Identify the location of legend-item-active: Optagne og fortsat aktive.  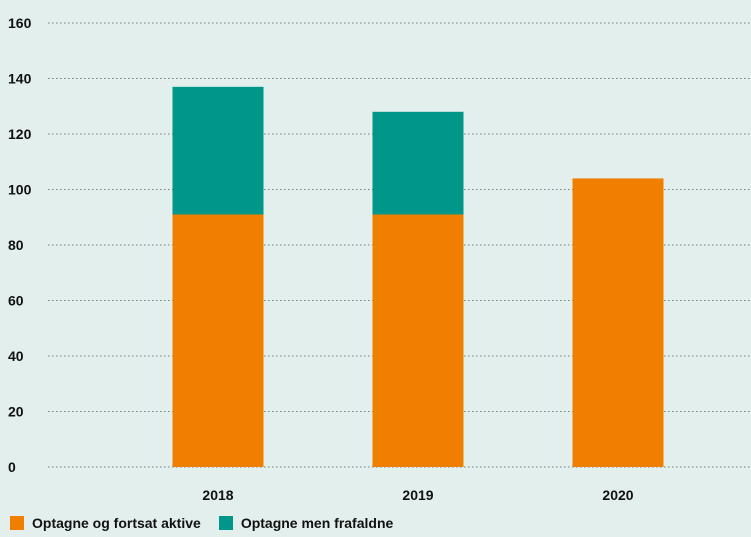
(105, 523).